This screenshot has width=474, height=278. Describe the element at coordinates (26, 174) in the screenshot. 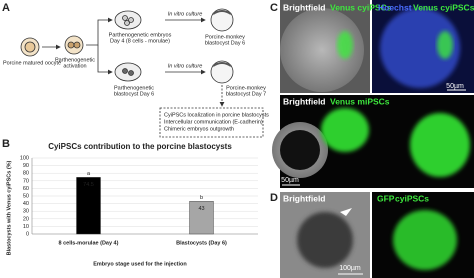

I see `y-tick-label: 80` at that location.